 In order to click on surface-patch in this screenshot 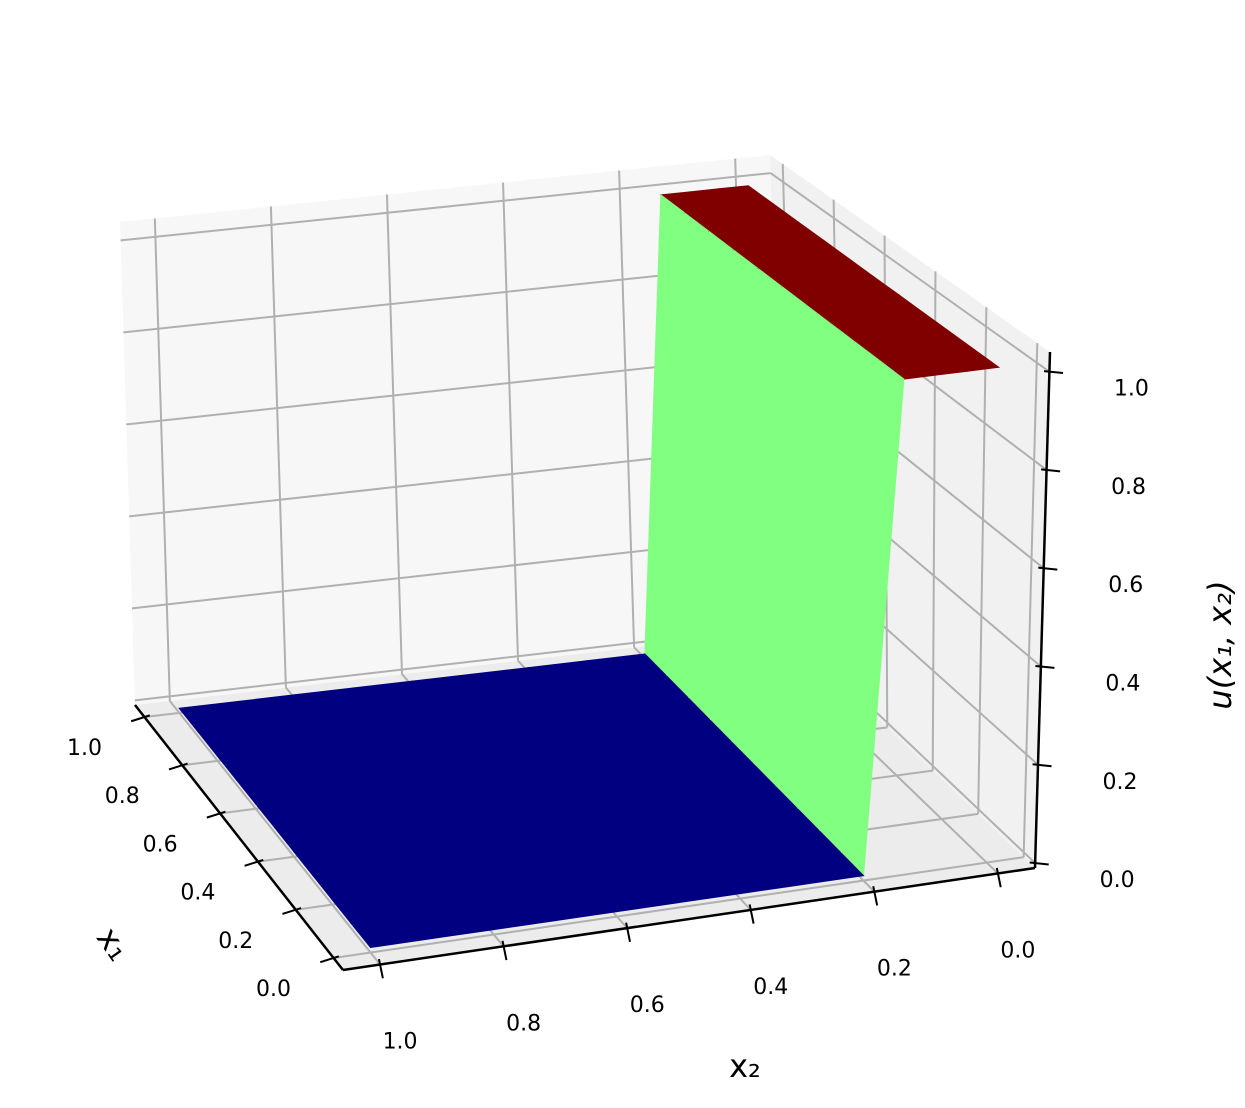, I will do `click(392, 931)`.